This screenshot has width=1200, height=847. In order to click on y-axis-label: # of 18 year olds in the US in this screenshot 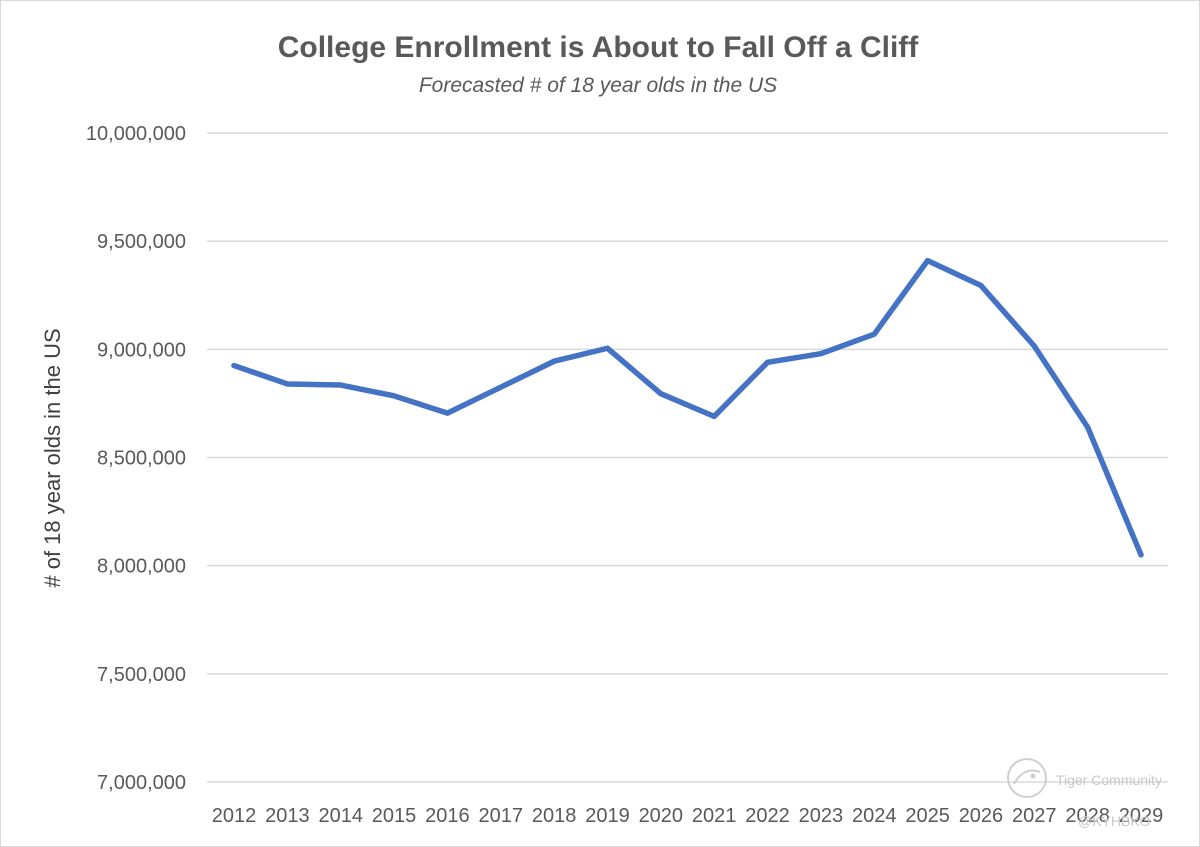, I will do `click(52, 457)`.